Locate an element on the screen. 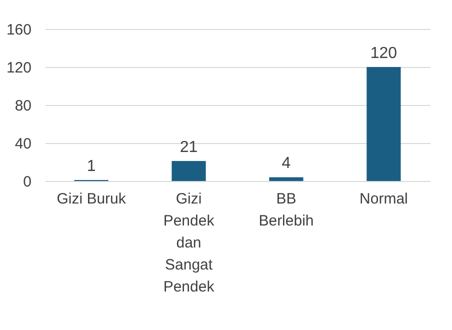  x-tick-label: Normal is located at coordinates (384, 199).